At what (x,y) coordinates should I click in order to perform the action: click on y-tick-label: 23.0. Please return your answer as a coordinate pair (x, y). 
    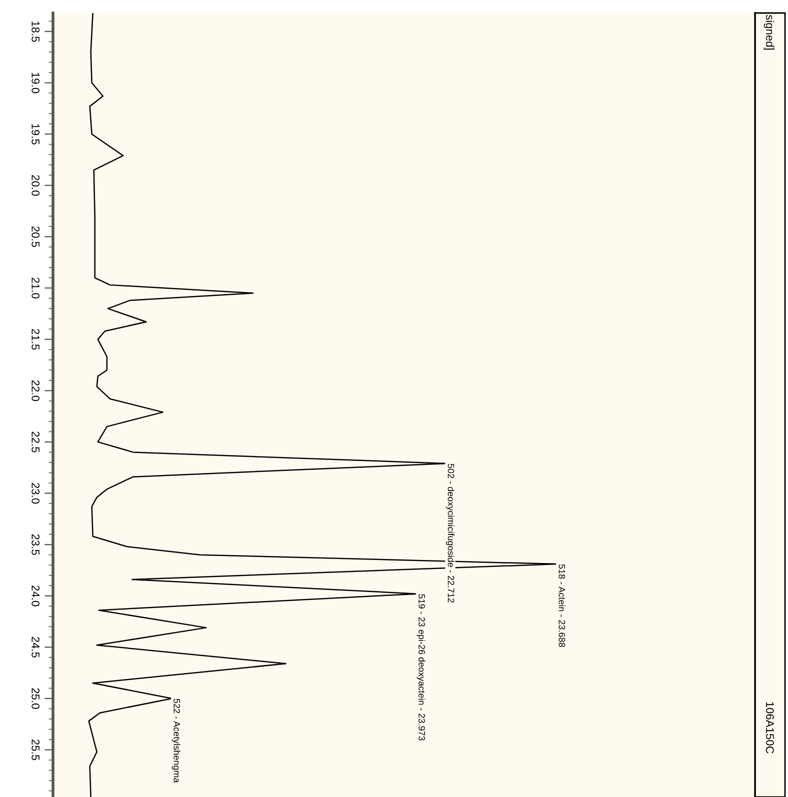
    Looking at the image, I should click on (36, 493).